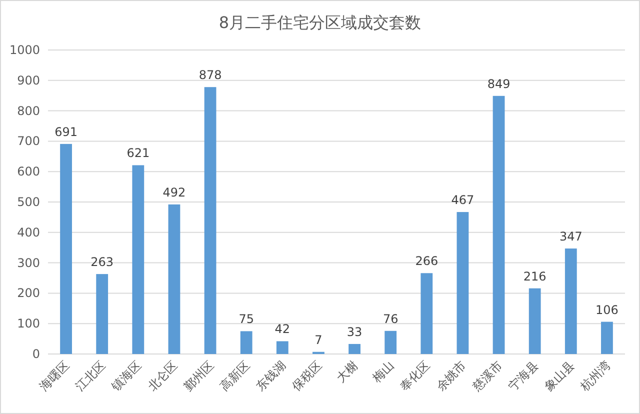  Describe the element at coordinates (451, 376) in the screenshot. I see `x-tick-label: 余姚市` at that location.